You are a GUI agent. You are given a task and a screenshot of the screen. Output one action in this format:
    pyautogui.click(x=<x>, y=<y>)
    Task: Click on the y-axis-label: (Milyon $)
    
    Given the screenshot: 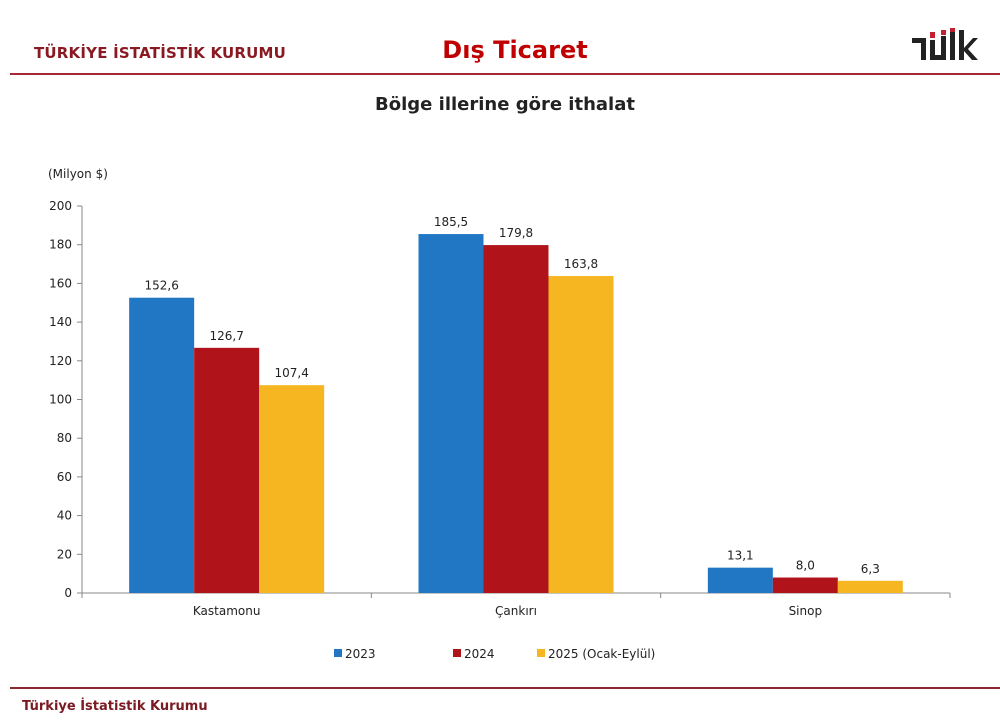 What is the action you would take?
    pyautogui.click(x=78, y=174)
    